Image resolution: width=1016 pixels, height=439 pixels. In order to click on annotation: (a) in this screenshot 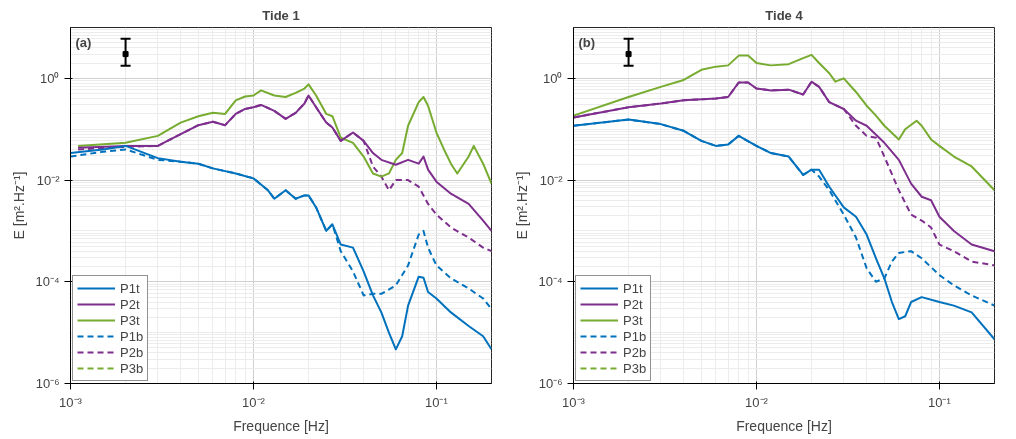, I will do `click(83, 42)`.